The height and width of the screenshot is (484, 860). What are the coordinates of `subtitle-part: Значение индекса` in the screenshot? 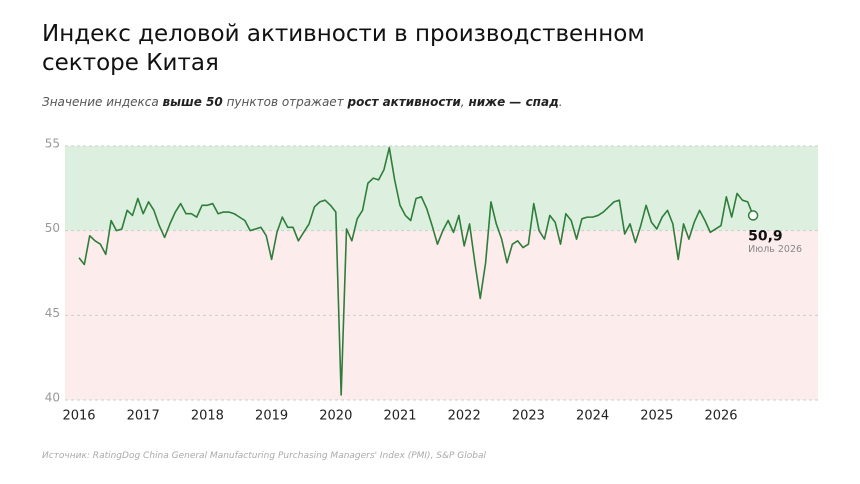 It's located at (102, 102).